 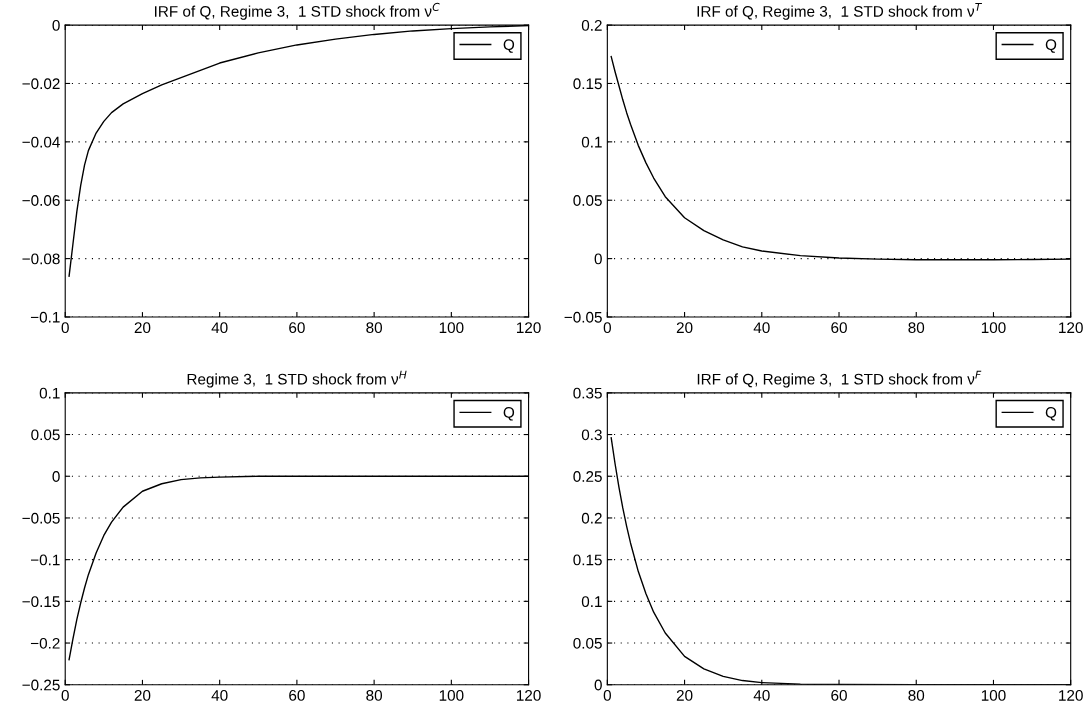 I want to click on y-tick-label: −0.04, so click(x=41, y=142).